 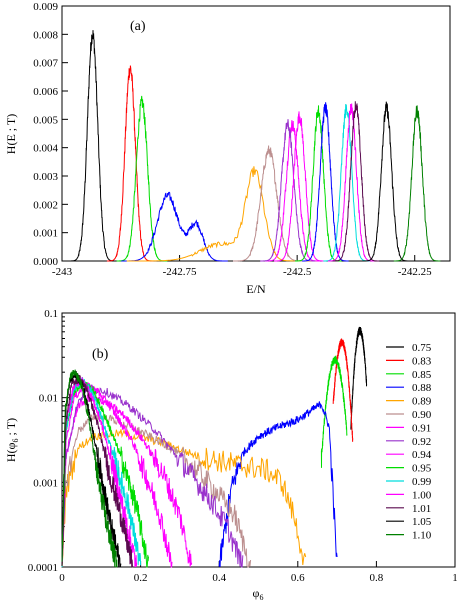 What do you see at coordinates (297, 272) in the screenshot?
I see `panel-a-x-tick-label: -242.5` at bounding box center [297, 272].